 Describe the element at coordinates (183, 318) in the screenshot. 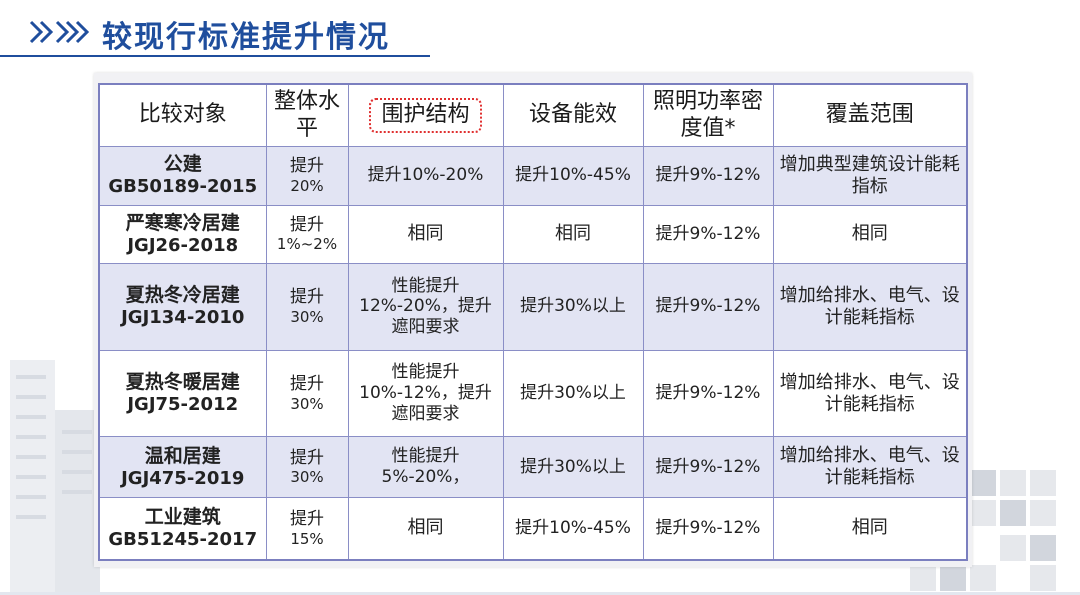

I see `row-standard: JGJ134-2010` at that location.